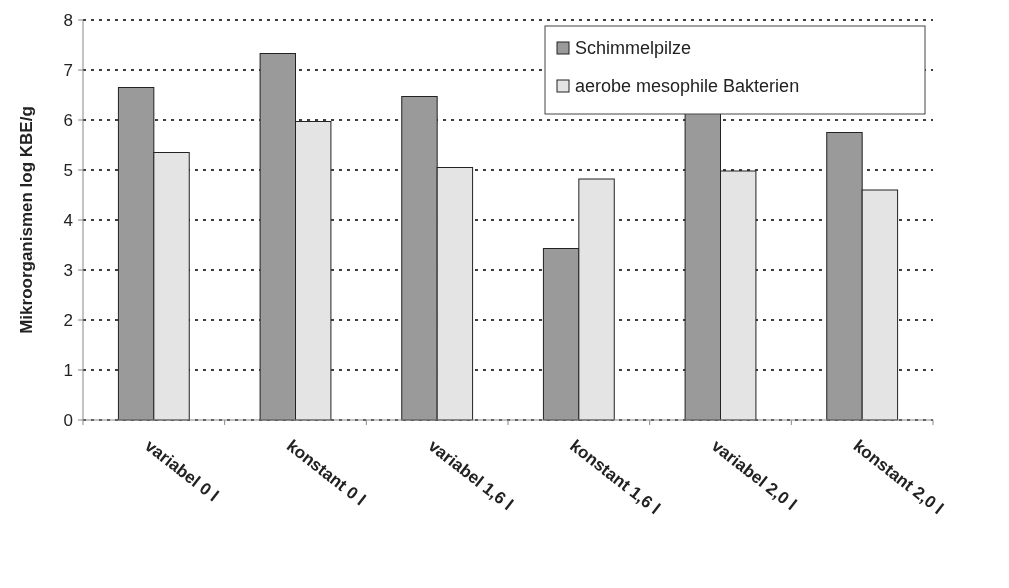 This screenshot has height=588, width=1009. Describe the element at coordinates (26, 220) in the screenshot. I see `y-axis-title: Mikroorganismen log KBE/g` at that location.